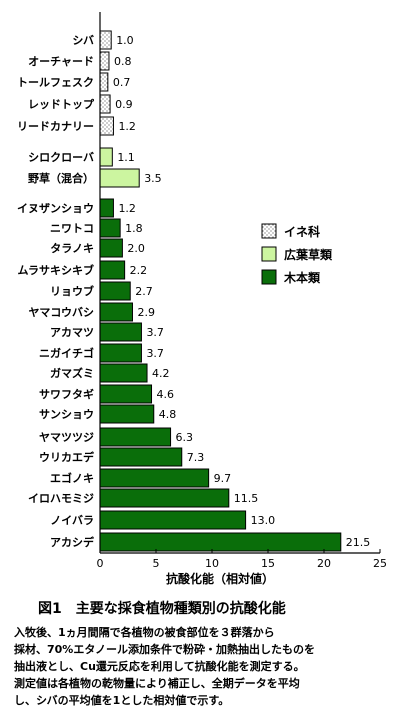 The width and height of the screenshot is (411, 723). Describe the element at coordinates (308, 254) in the screenshot. I see `legend-label: 広葉草類` at that location.